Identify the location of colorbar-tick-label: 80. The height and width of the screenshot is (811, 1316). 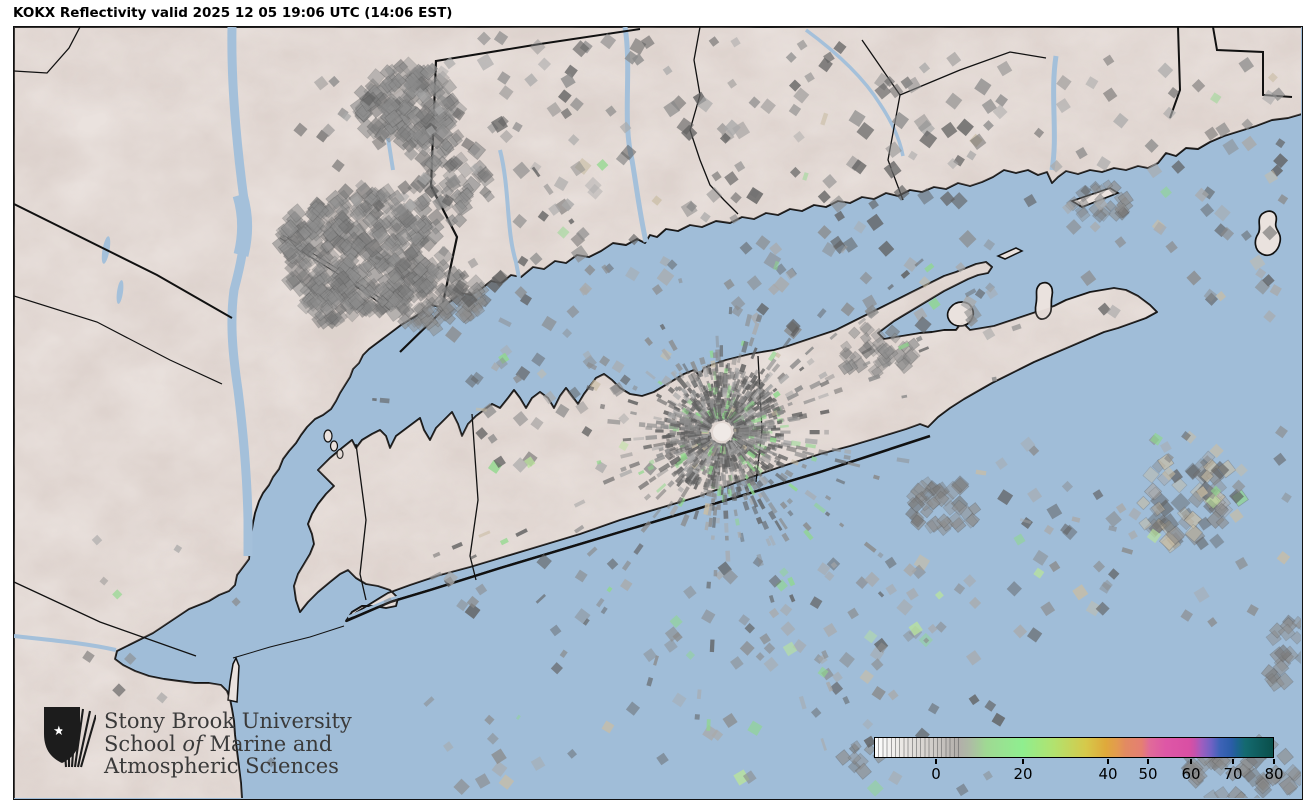
(1274, 774).